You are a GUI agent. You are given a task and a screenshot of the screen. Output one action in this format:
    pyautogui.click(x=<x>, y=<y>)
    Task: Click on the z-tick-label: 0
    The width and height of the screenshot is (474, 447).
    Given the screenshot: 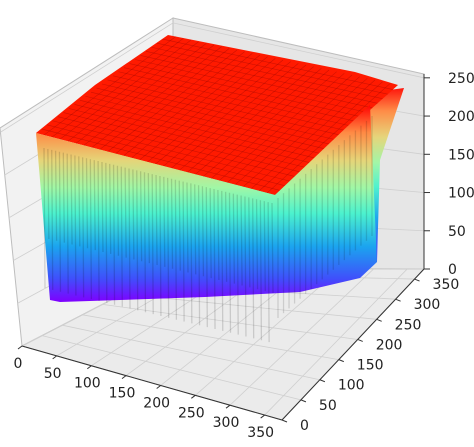 What is the action you would take?
    pyautogui.click(x=452, y=270)
    